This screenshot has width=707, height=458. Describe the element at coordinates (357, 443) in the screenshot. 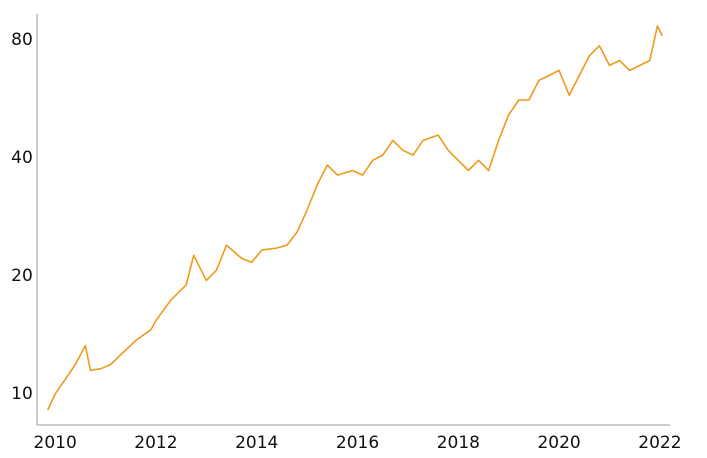

I see `x-tick-label: 2016` at that location.